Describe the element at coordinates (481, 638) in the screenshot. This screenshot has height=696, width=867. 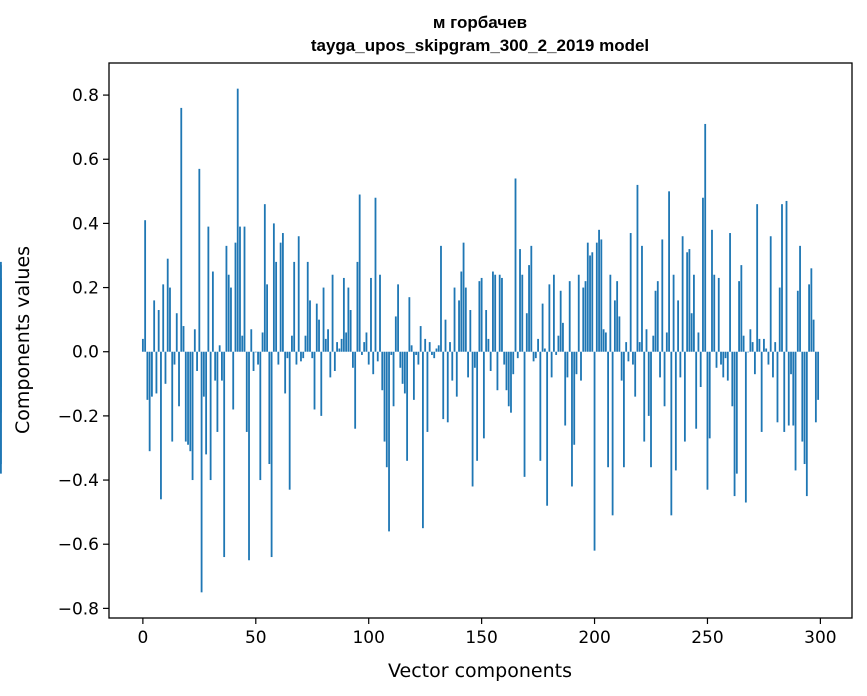
I see `x-tick-label: 150` at that location.